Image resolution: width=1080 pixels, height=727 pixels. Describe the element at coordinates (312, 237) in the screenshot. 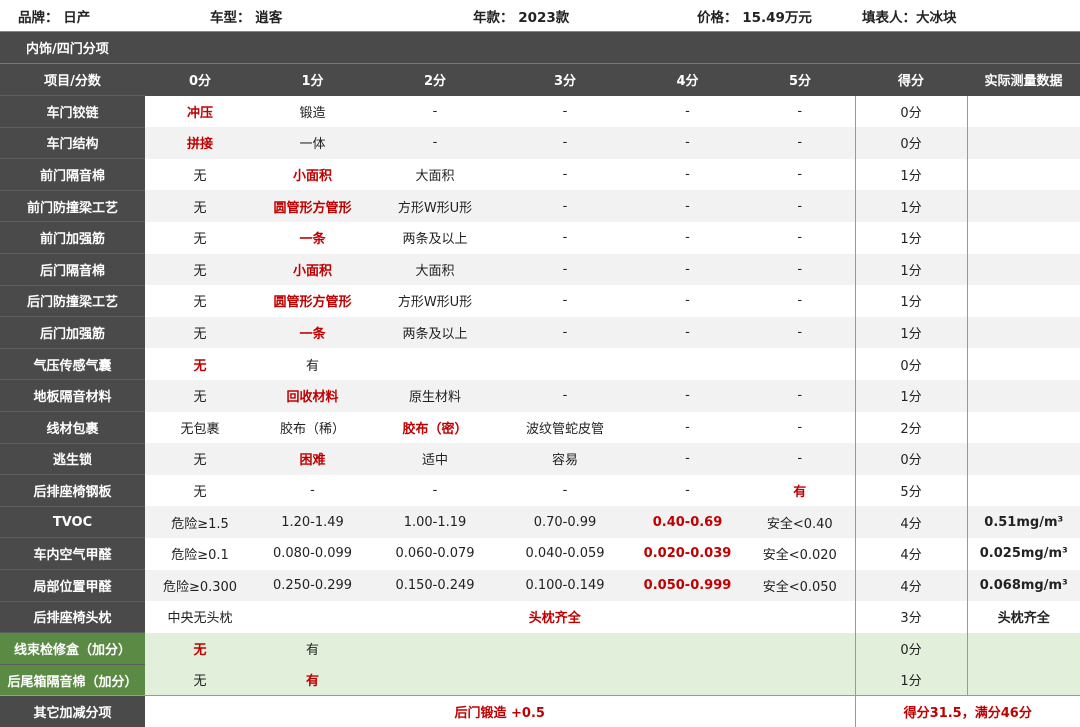

I see `cell: 一条` at that location.